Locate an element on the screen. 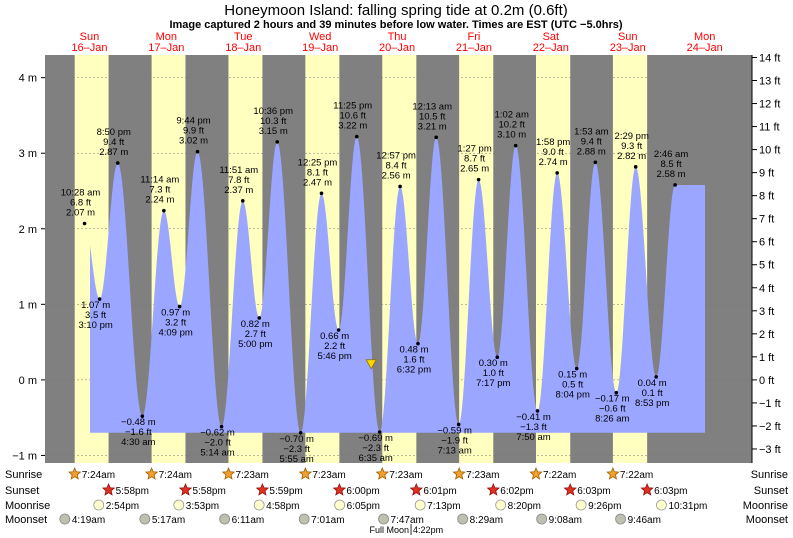 The height and width of the screenshot is (538, 793). day-date: 22–Jan is located at coordinates (551, 48).